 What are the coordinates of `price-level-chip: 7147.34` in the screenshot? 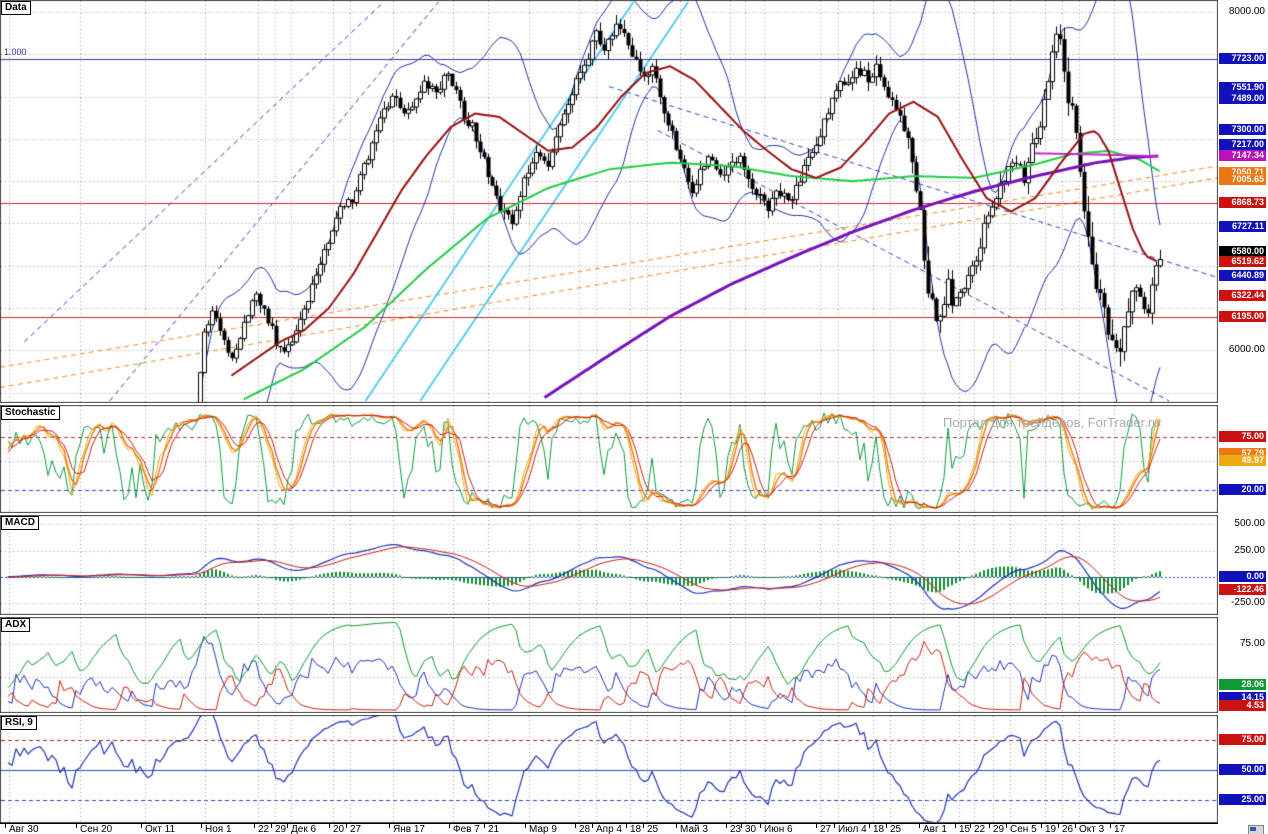 It's located at (1242, 155).